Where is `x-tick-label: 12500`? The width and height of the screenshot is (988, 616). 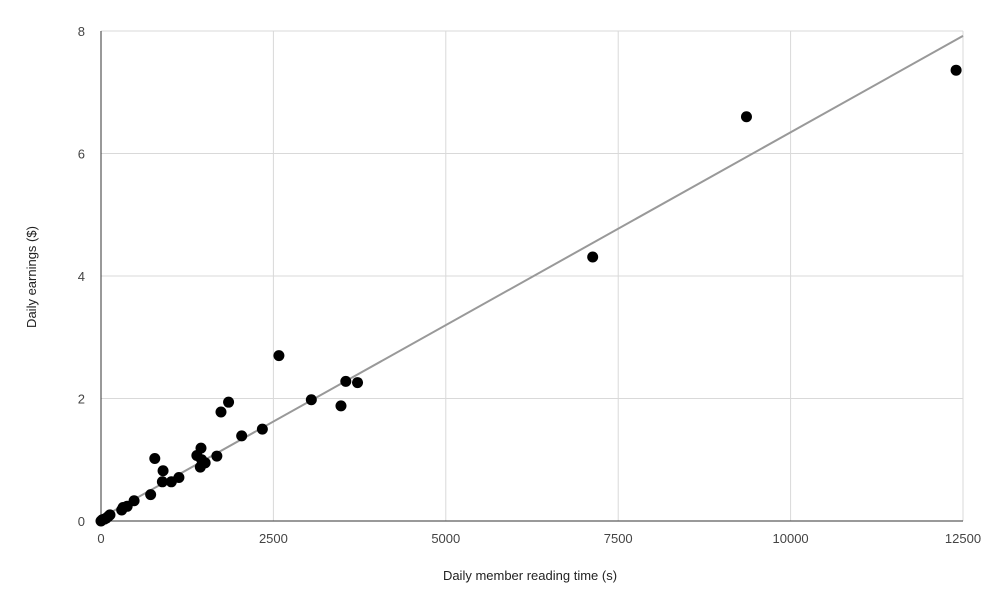
x-tick-label: 12500 is located at coordinates (963, 538).